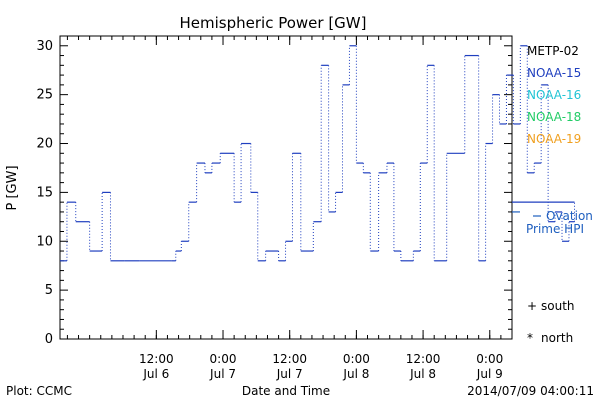 This screenshot has width=600, height=400. Describe the element at coordinates (555, 229) in the screenshot. I see `ovation-label-line2: Prime HPI` at that location.